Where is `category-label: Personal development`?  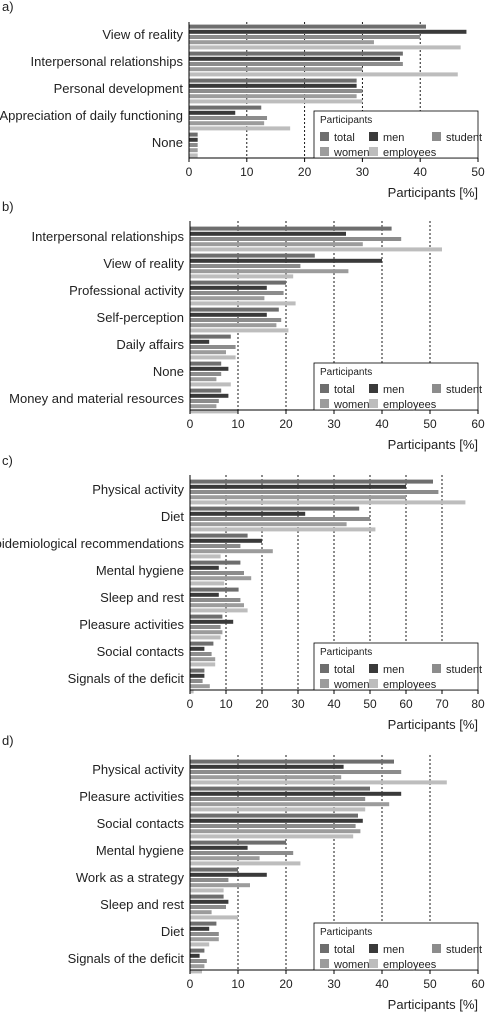 category-label: Personal development is located at coordinates (119, 88).